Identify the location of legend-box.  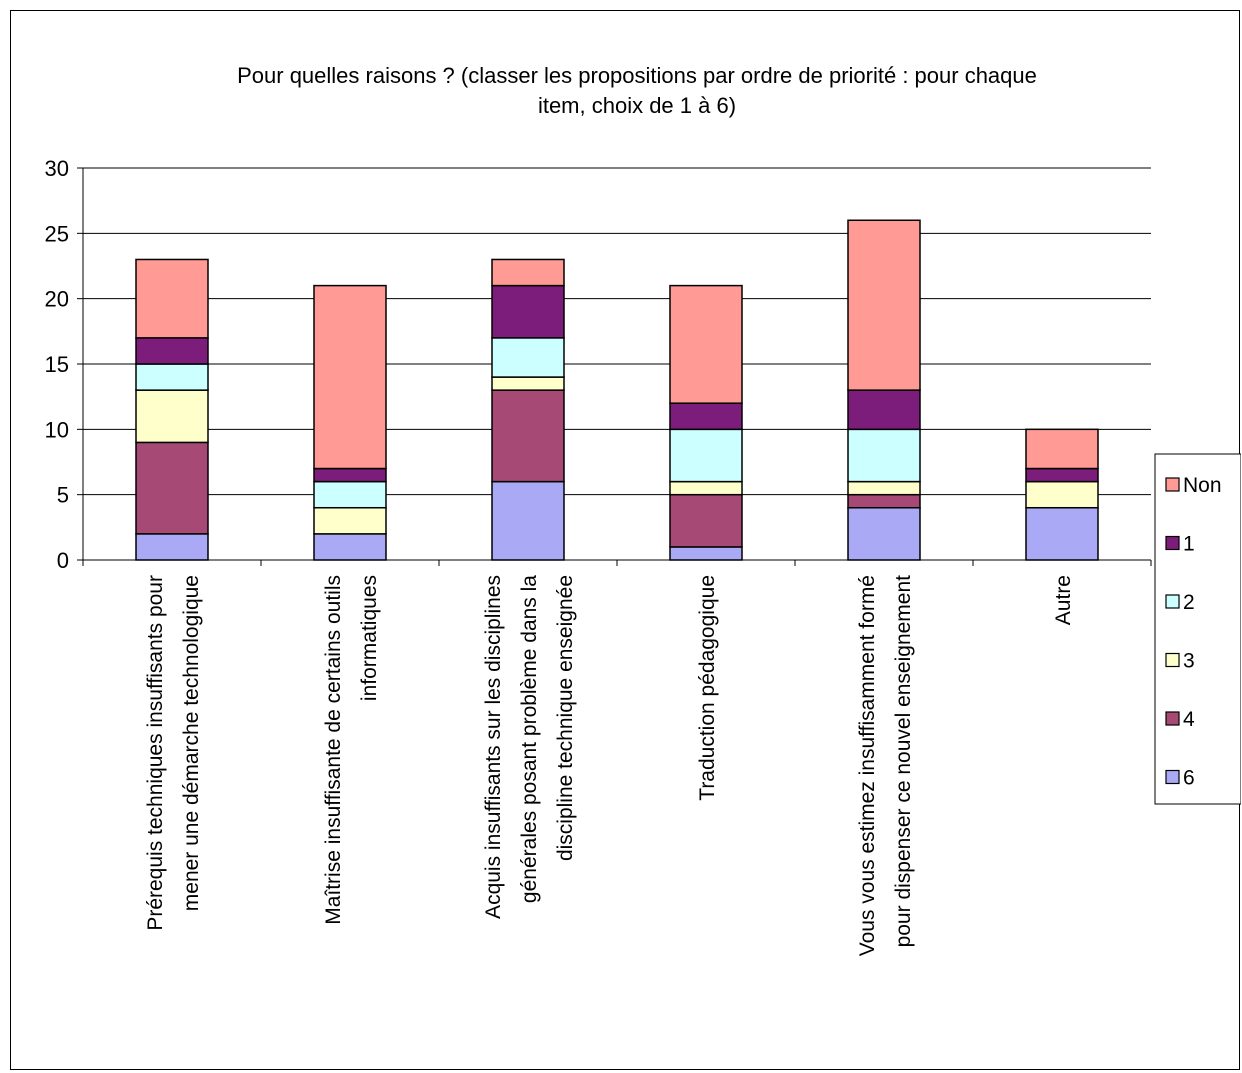
(1197, 629).